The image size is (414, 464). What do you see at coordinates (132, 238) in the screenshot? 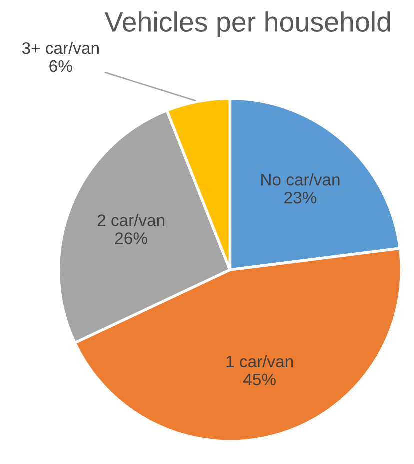
I see `data-label: 26%` at bounding box center [132, 238].